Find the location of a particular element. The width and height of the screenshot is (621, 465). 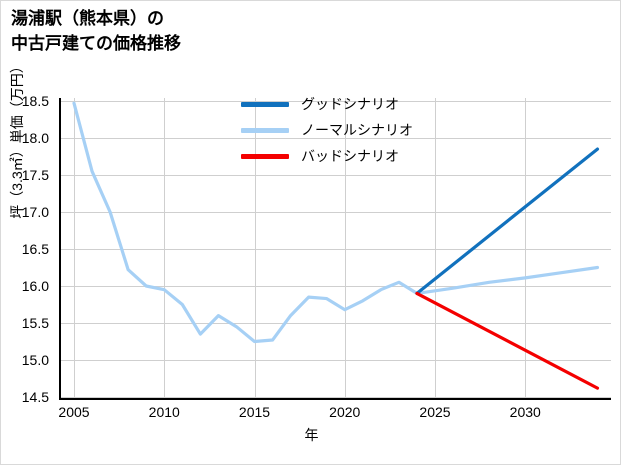

x-tick-label: 2010 is located at coordinates (164, 412).